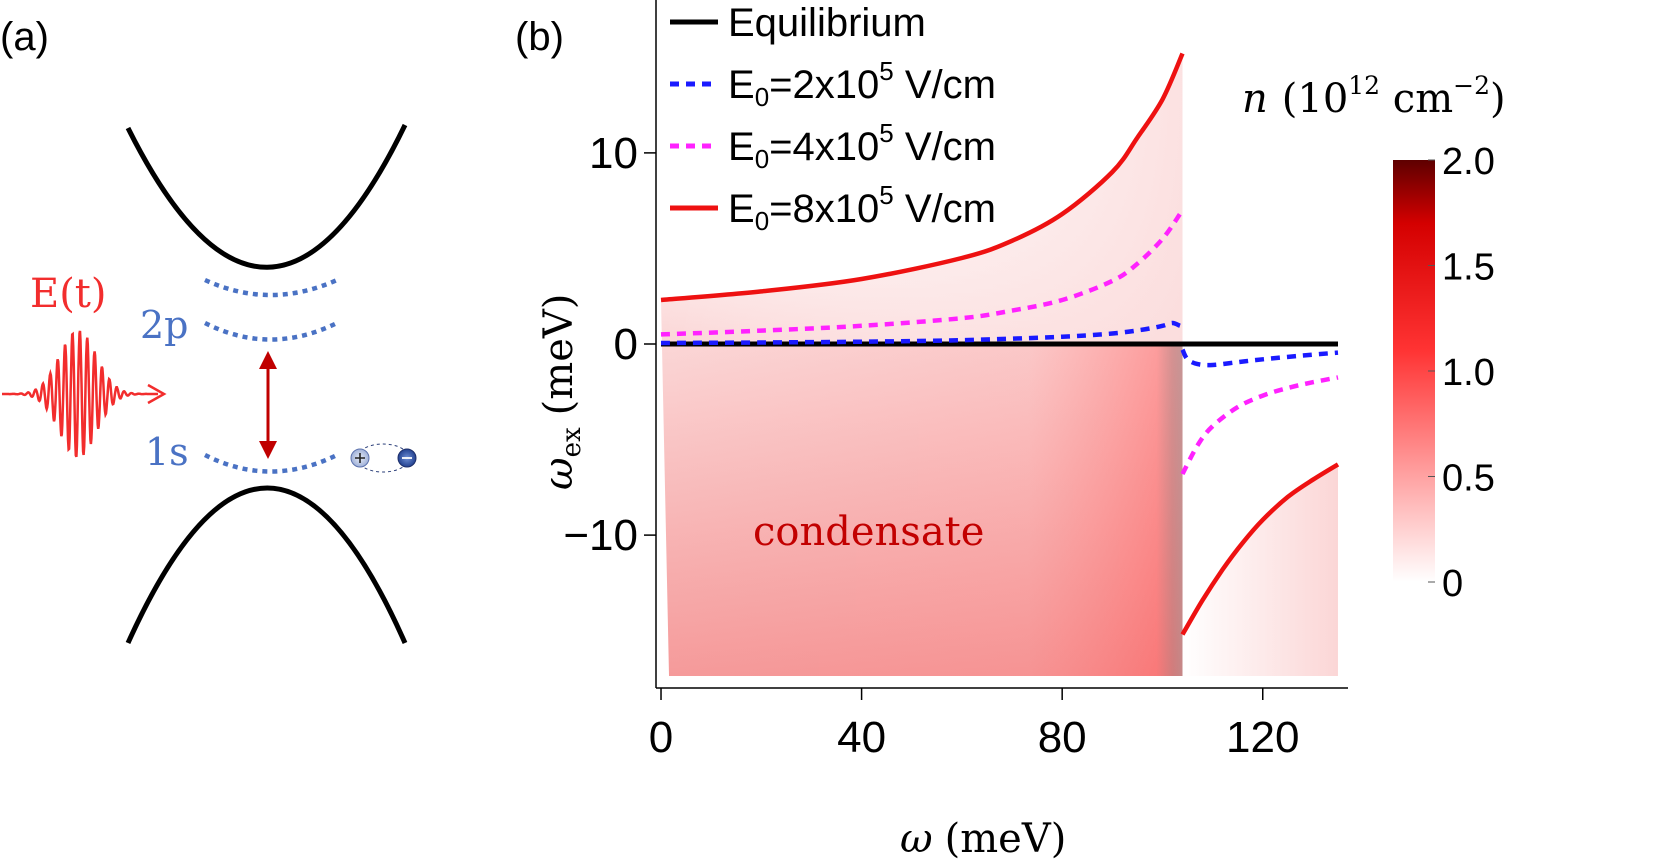  I want to click on y-tick-label: 10, so click(613, 153).